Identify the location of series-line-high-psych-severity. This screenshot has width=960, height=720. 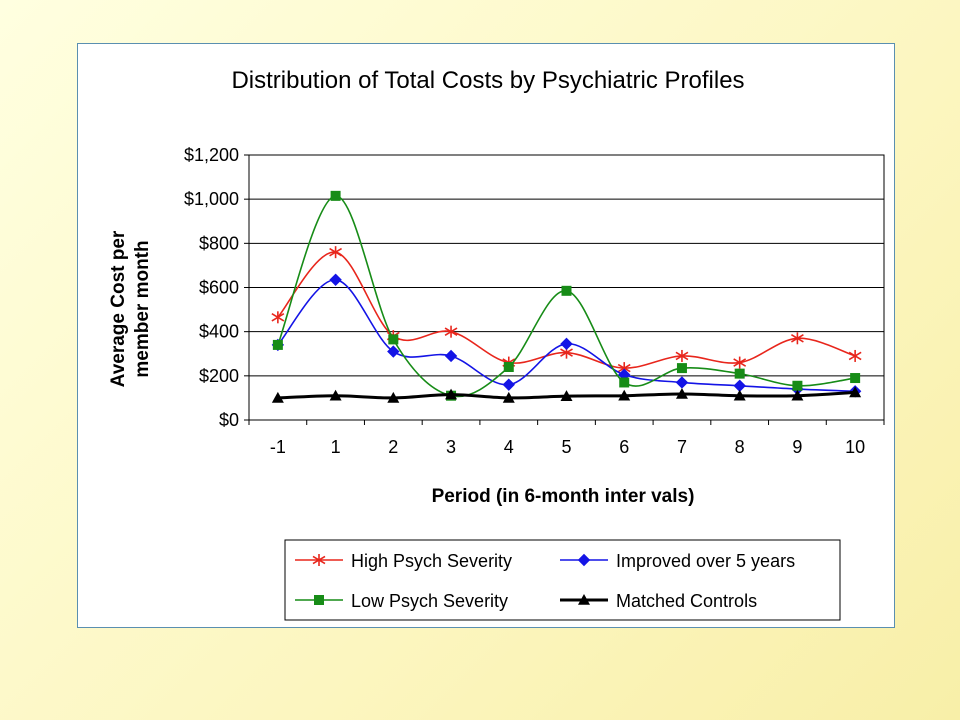
(566, 310).